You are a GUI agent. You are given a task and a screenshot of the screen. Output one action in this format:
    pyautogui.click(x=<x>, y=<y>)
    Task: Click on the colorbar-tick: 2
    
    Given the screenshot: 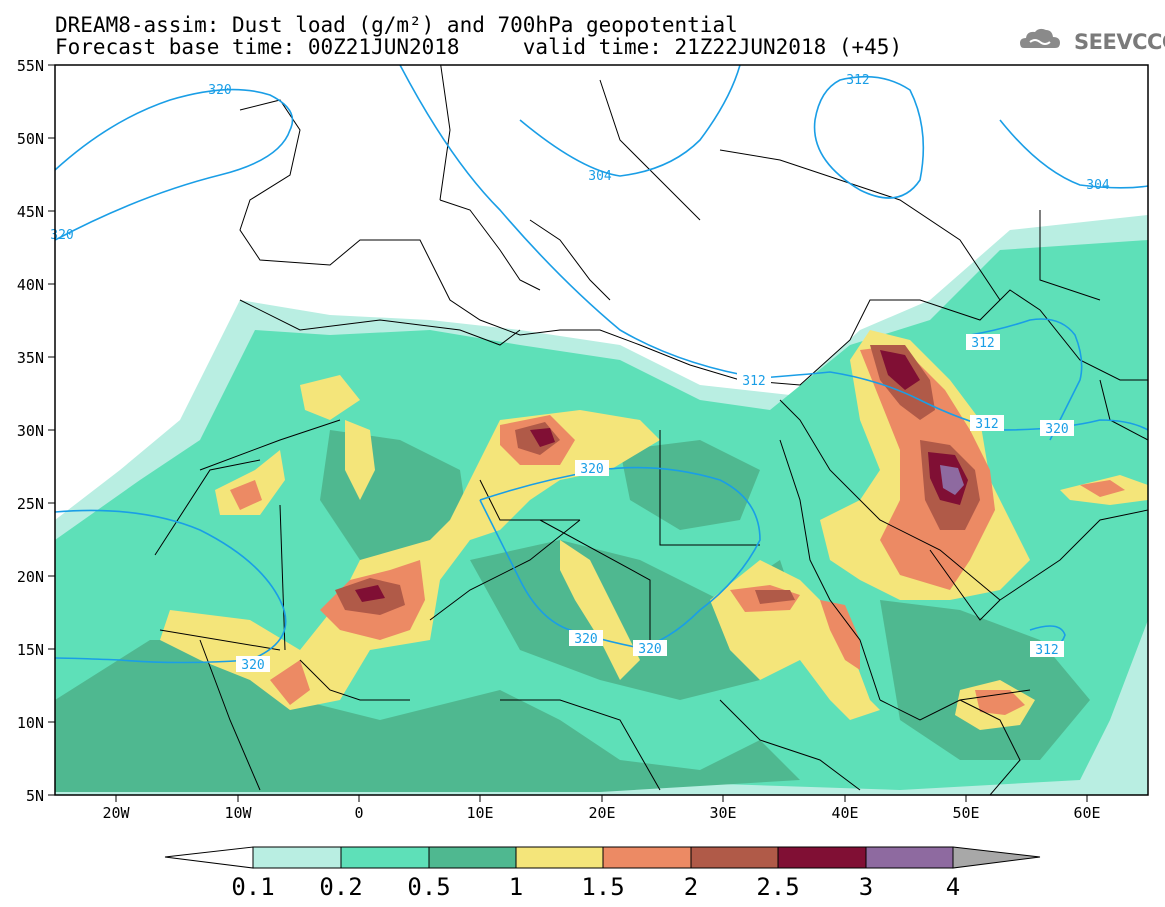 What is the action you would take?
    pyautogui.click(x=691, y=887)
    